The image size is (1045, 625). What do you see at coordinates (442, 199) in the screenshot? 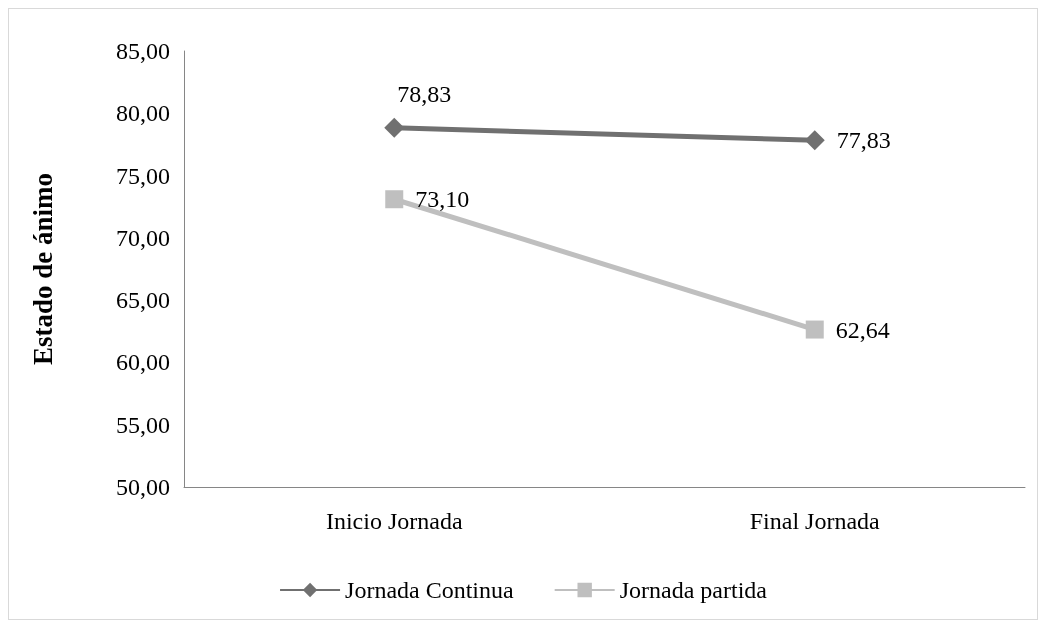
I see `data-label: 73,10` at bounding box center [442, 199].